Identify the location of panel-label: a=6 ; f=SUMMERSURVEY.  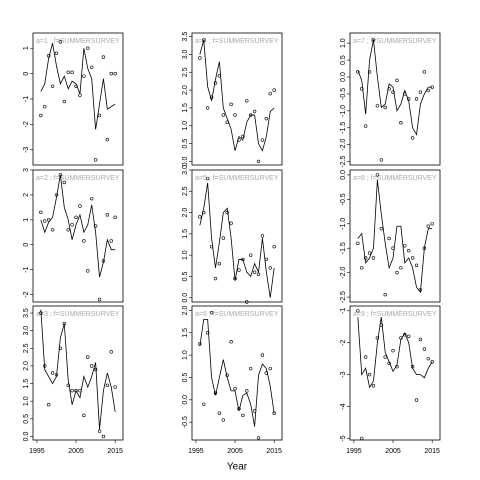
(237, 314).